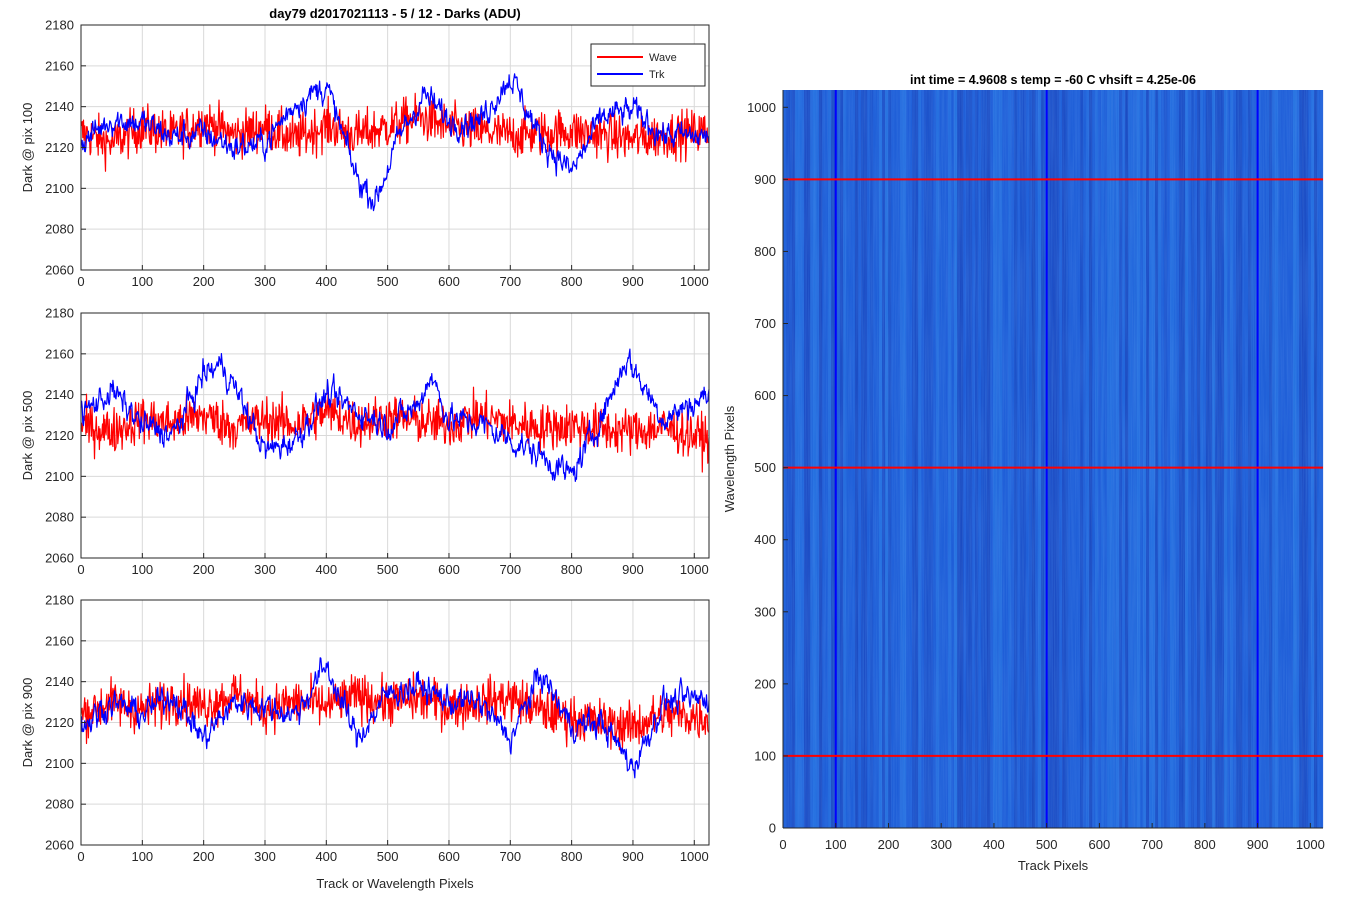  I want to click on y-axis-label: Dark @ pix 900, so click(27, 723).